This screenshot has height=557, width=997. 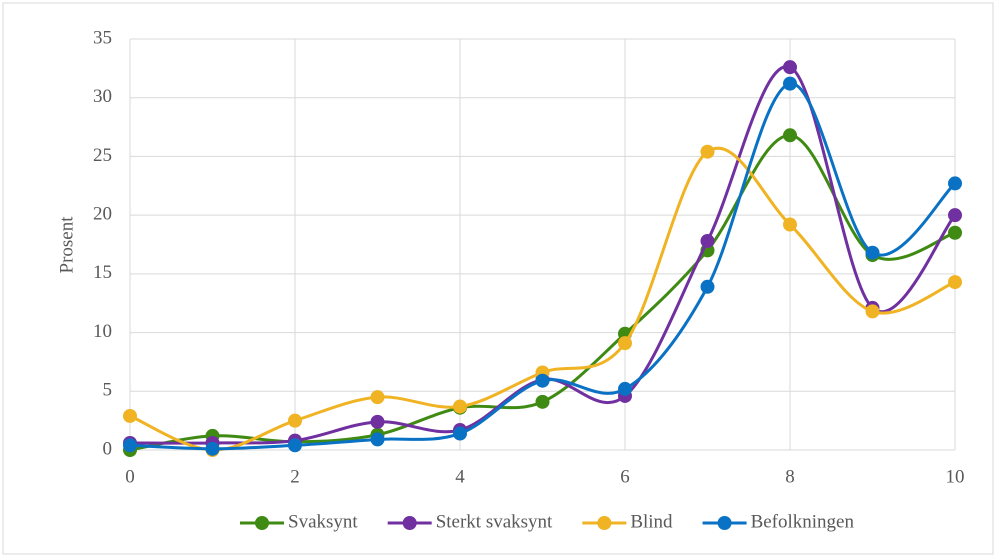 What do you see at coordinates (790, 476) in the screenshot?
I see `x-tick-label: 8` at bounding box center [790, 476].